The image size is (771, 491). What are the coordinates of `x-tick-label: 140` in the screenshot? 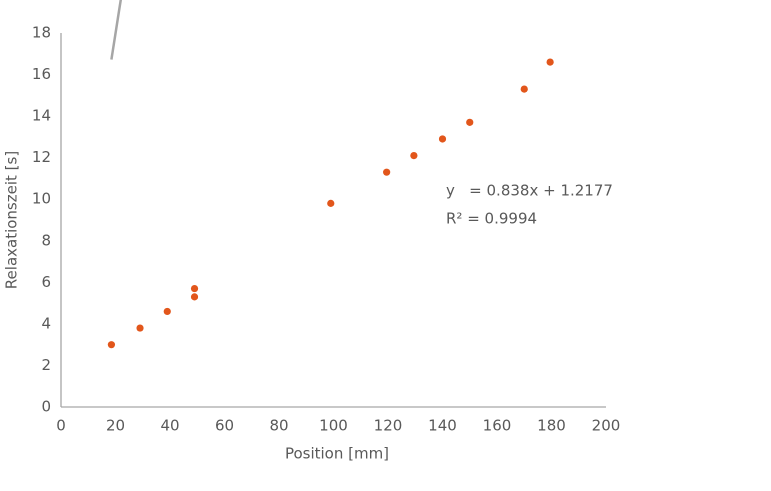 It's located at (442, 426).